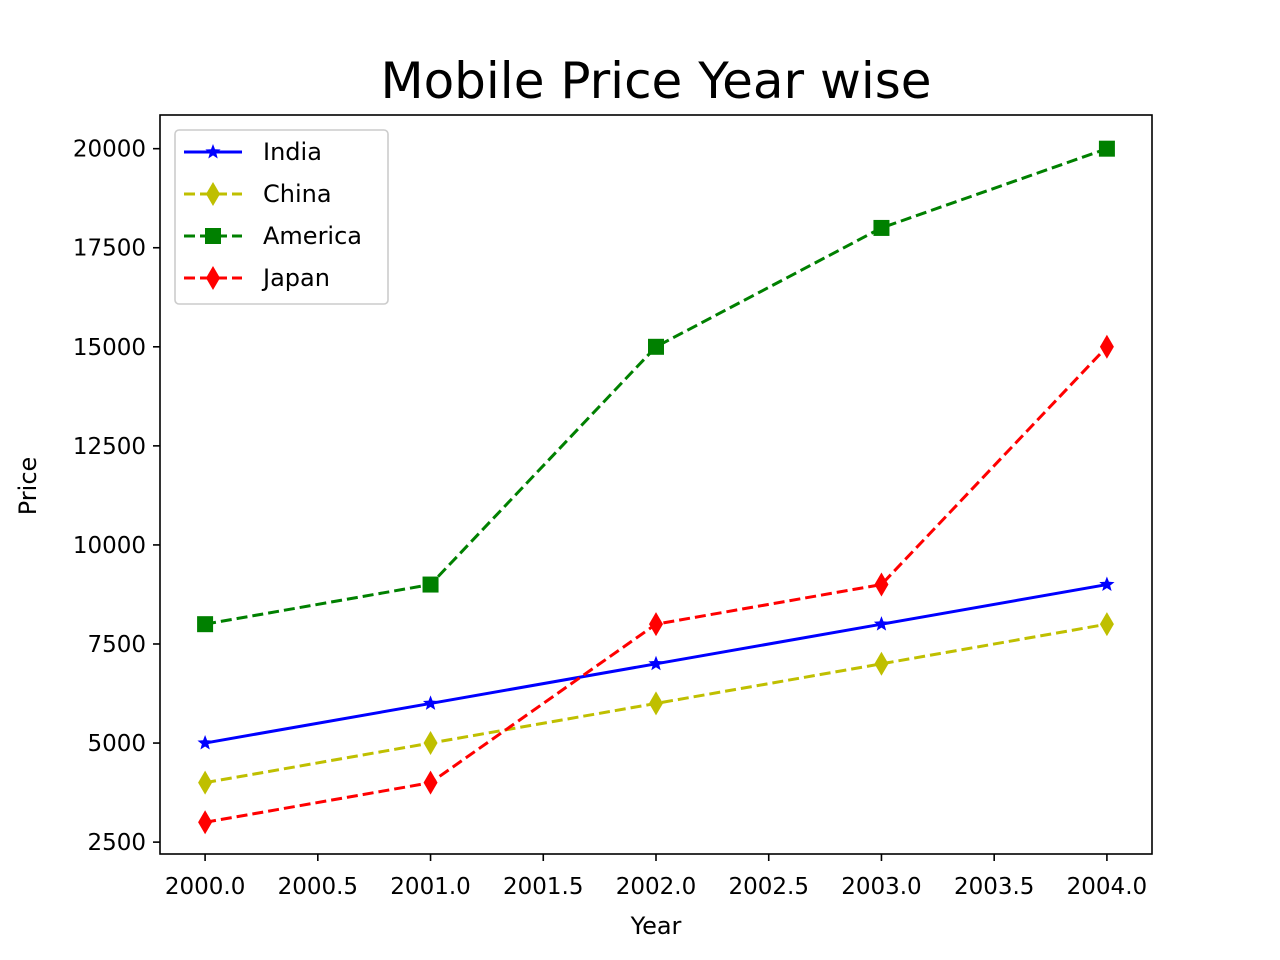 This screenshot has height=960, width=1280. What do you see at coordinates (257, 278) in the screenshot?
I see `legend-entry-japan: Japan` at bounding box center [257, 278].